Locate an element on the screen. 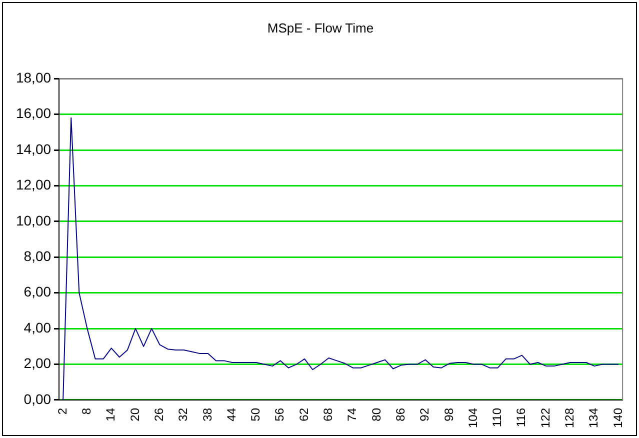 This screenshot has height=438, width=639. y-tick-label: 6,00 is located at coordinates (38, 292).